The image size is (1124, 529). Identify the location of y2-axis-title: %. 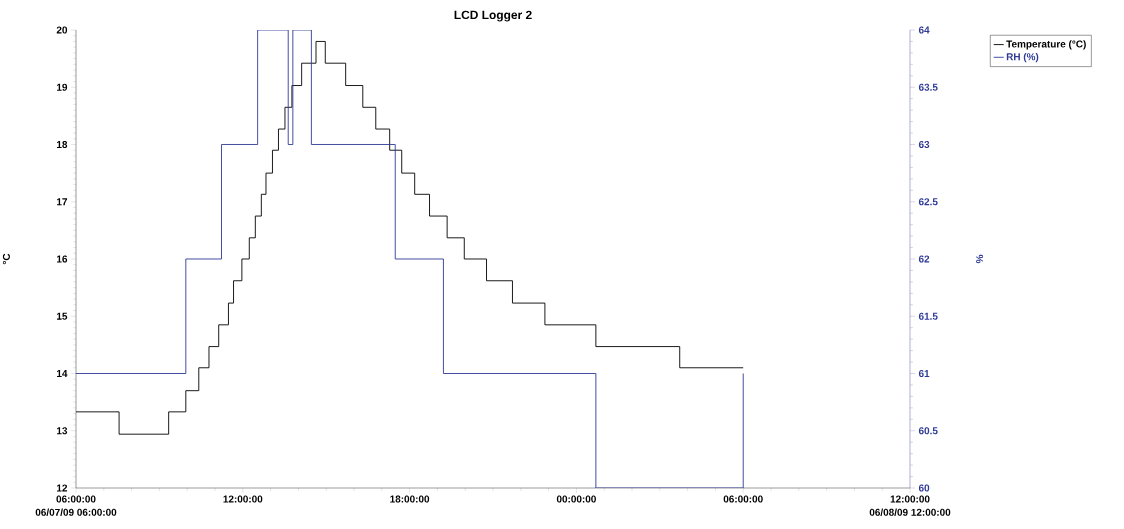
(980, 259).